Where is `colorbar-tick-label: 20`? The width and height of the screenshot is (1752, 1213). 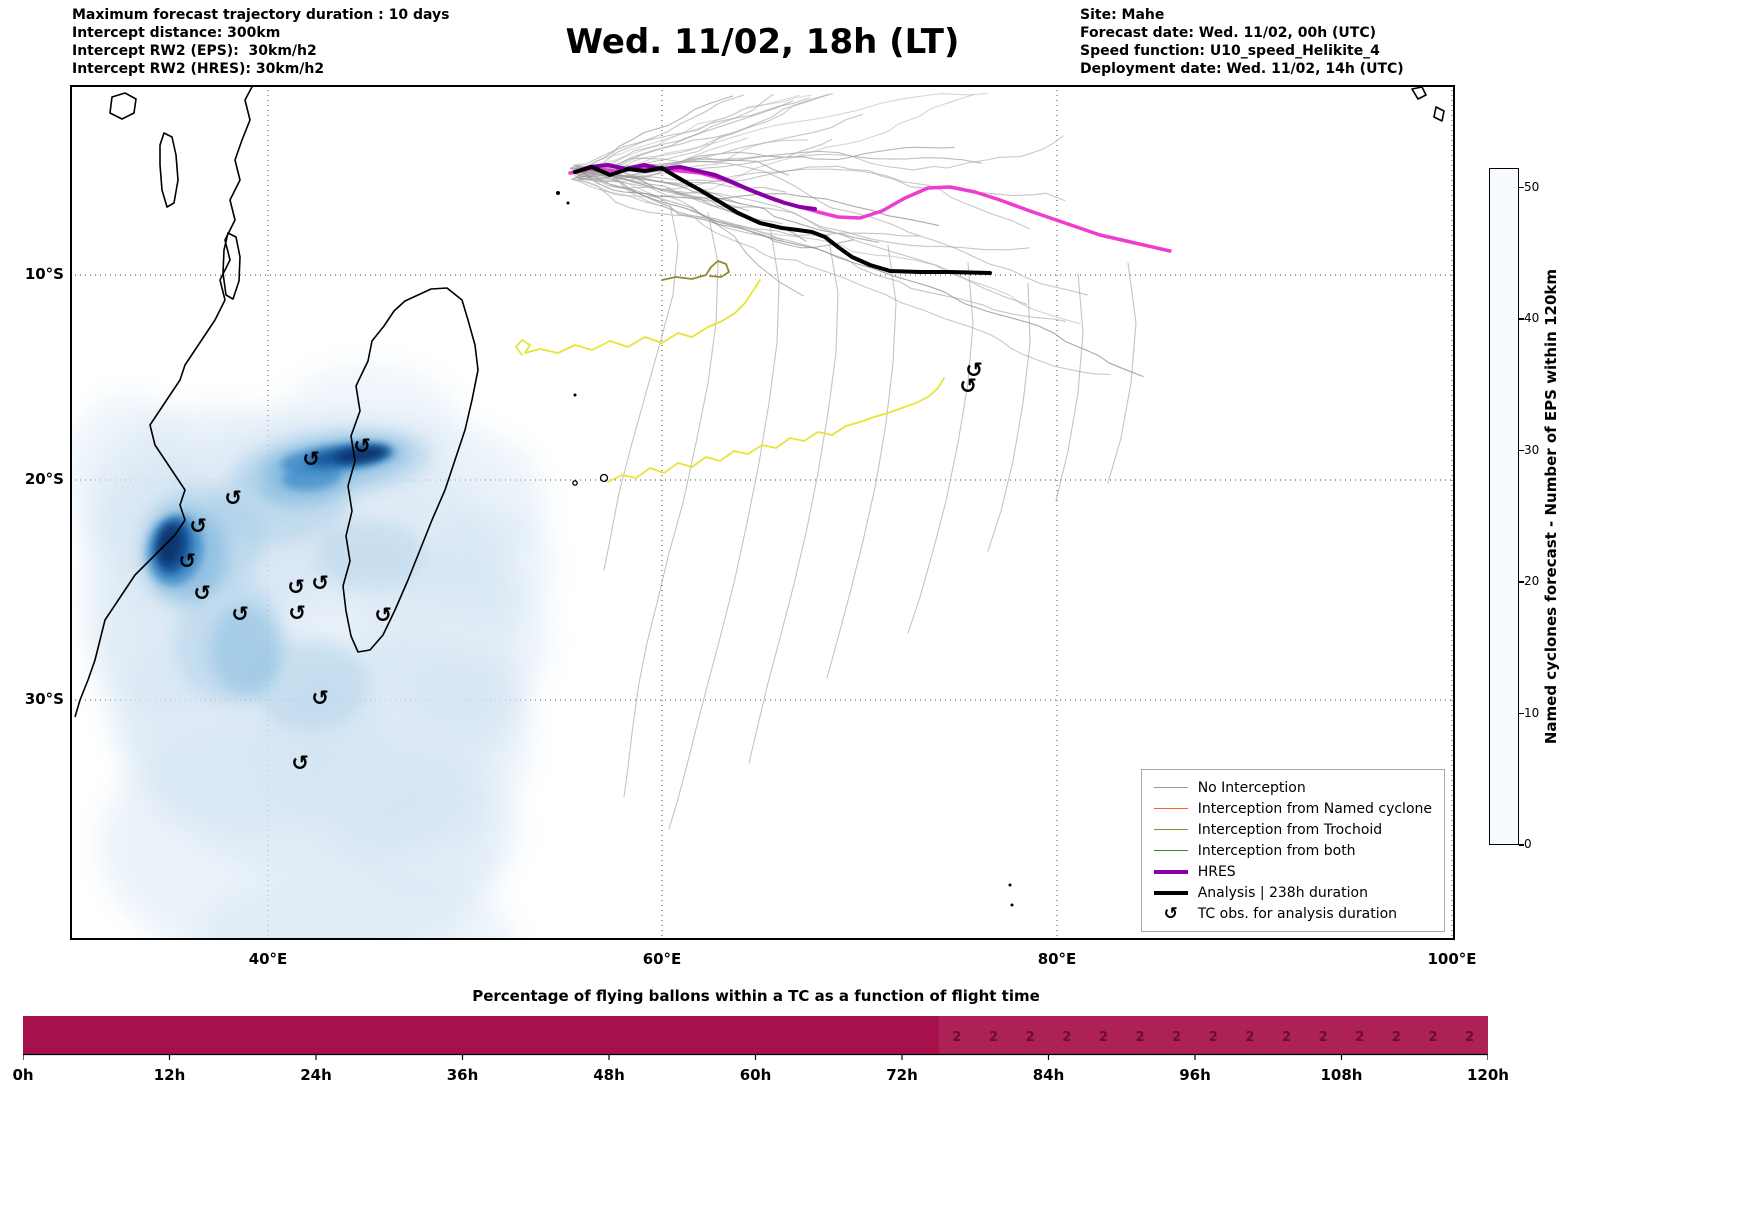 colorbar-tick-label: 20 is located at coordinates (1532, 581).